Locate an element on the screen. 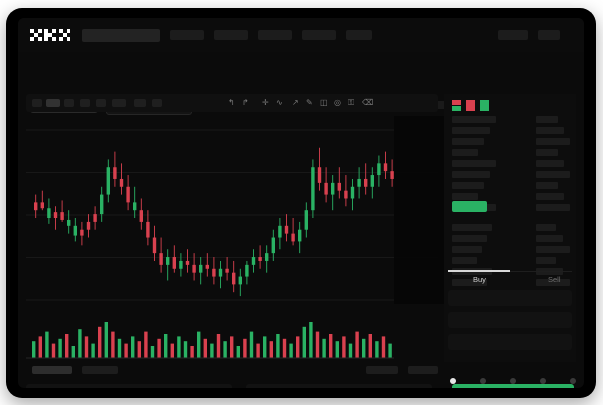 This screenshot has width=603, height=405. buy-tab-underline is located at coordinates (479, 271).